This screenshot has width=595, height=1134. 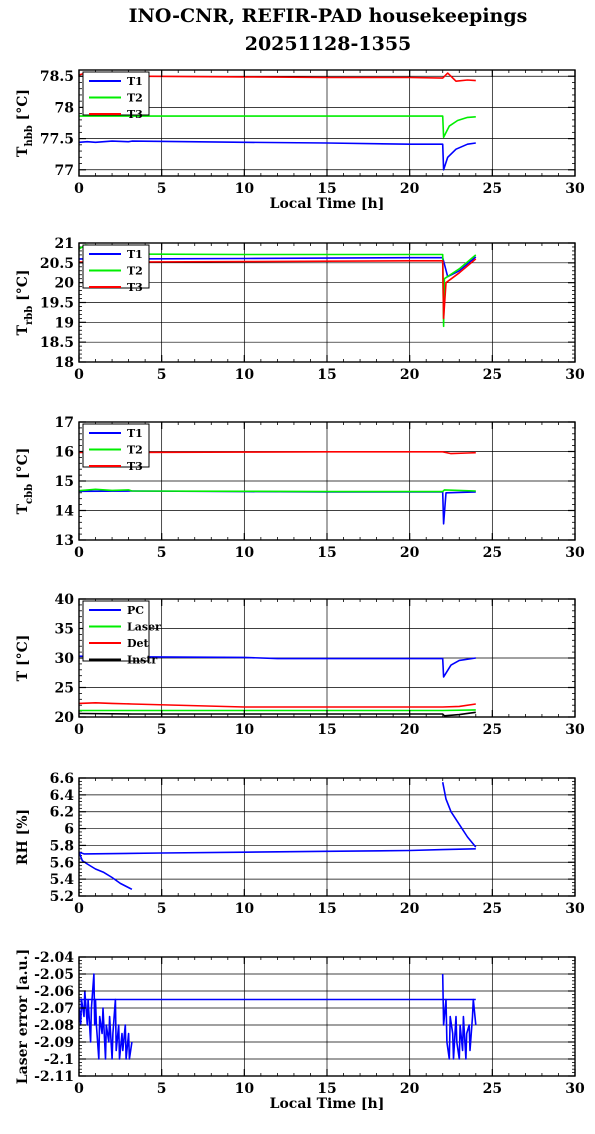 I want to click on y-label-subscript: rbb, so click(x=29, y=315).